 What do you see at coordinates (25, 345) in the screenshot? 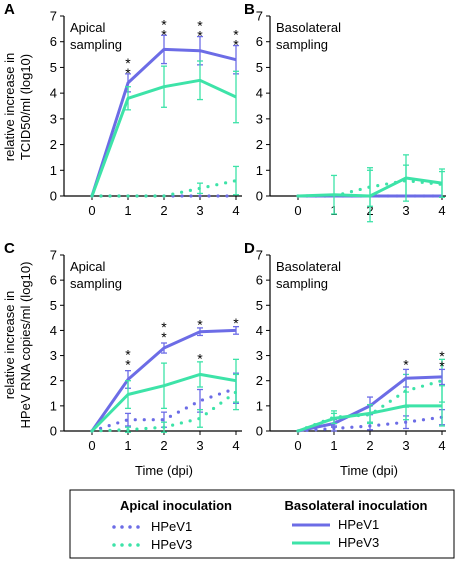
I see `y-axis-label-bottom-line2: HPeV RNA copies/ml (log10)` at bounding box center [25, 345].